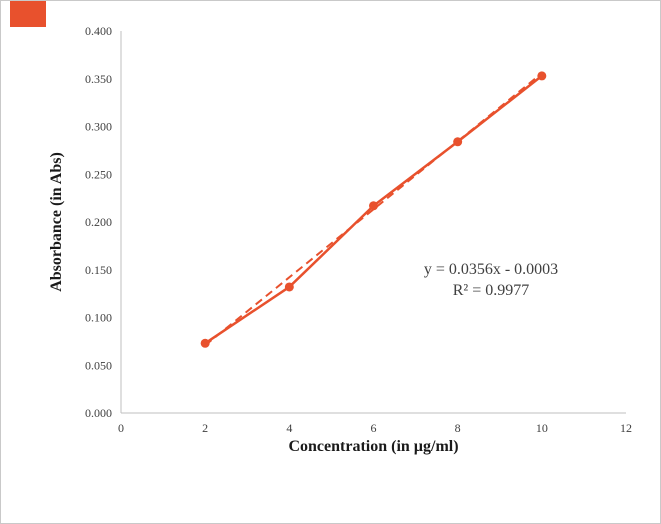 The image size is (661, 524). What do you see at coordinates (28, 14) in the screenshot?
I see `corner-accent-shape` at bounding box center [28, 14].